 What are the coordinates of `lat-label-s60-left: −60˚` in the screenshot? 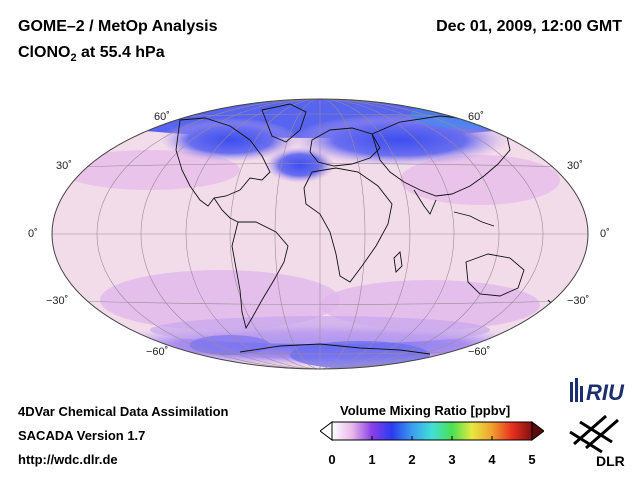 It's located at (157, 352).